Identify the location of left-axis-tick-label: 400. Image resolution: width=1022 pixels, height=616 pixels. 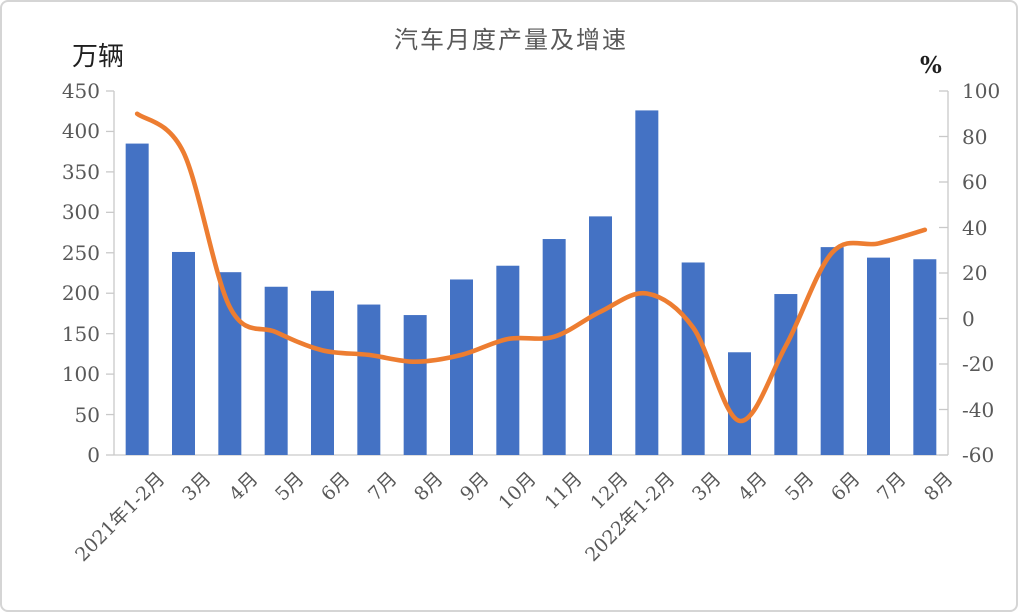
(80, 131).